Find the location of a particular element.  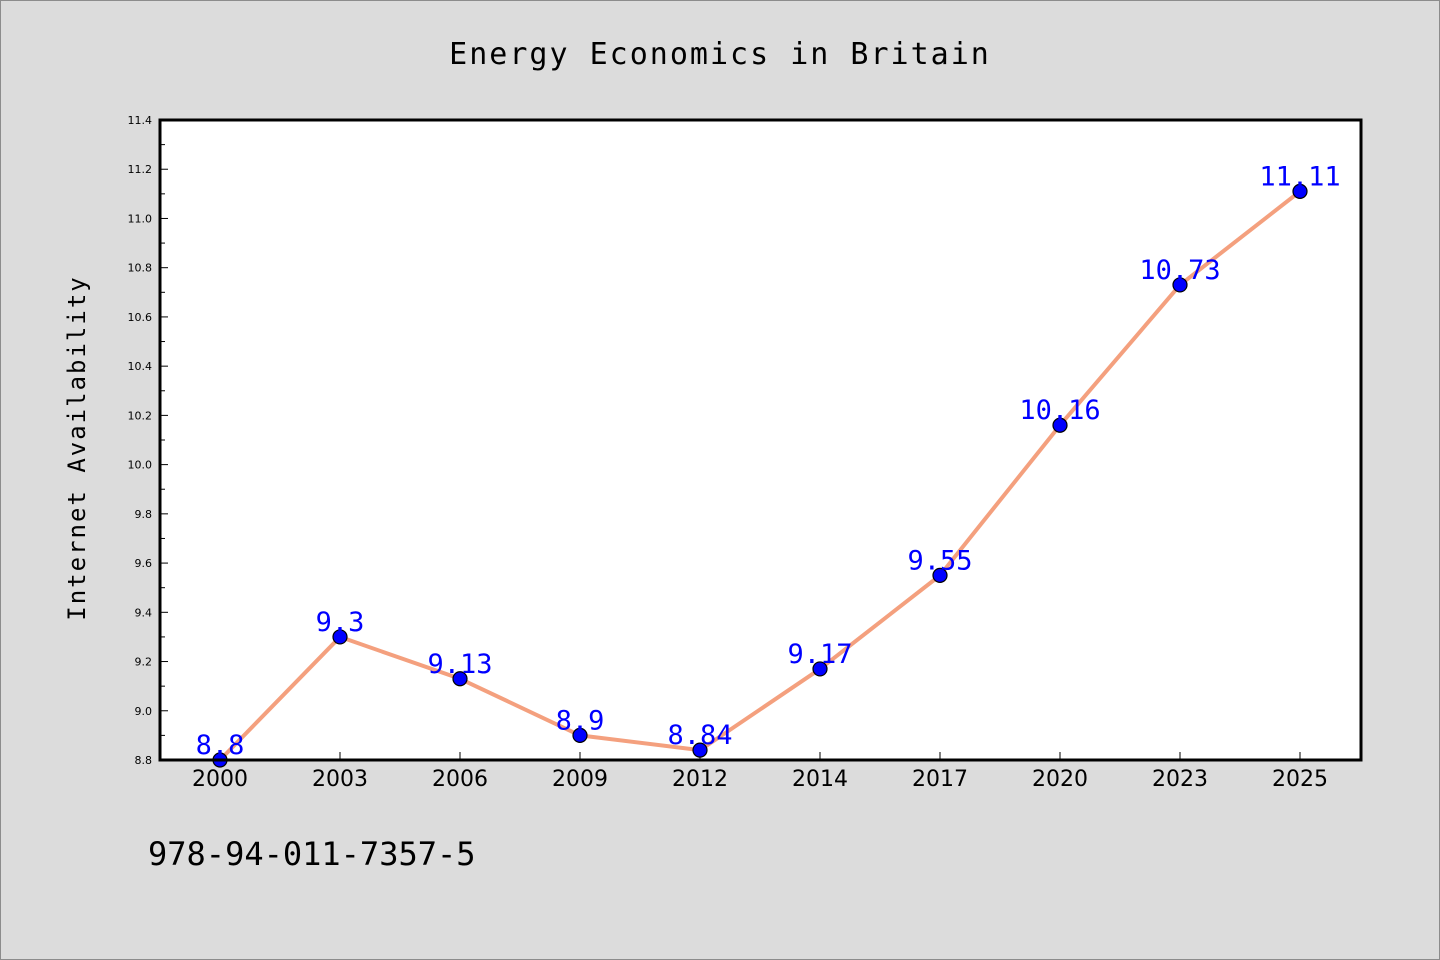

y-axis-label: Internet Availability is located at coordinates (77, 447).